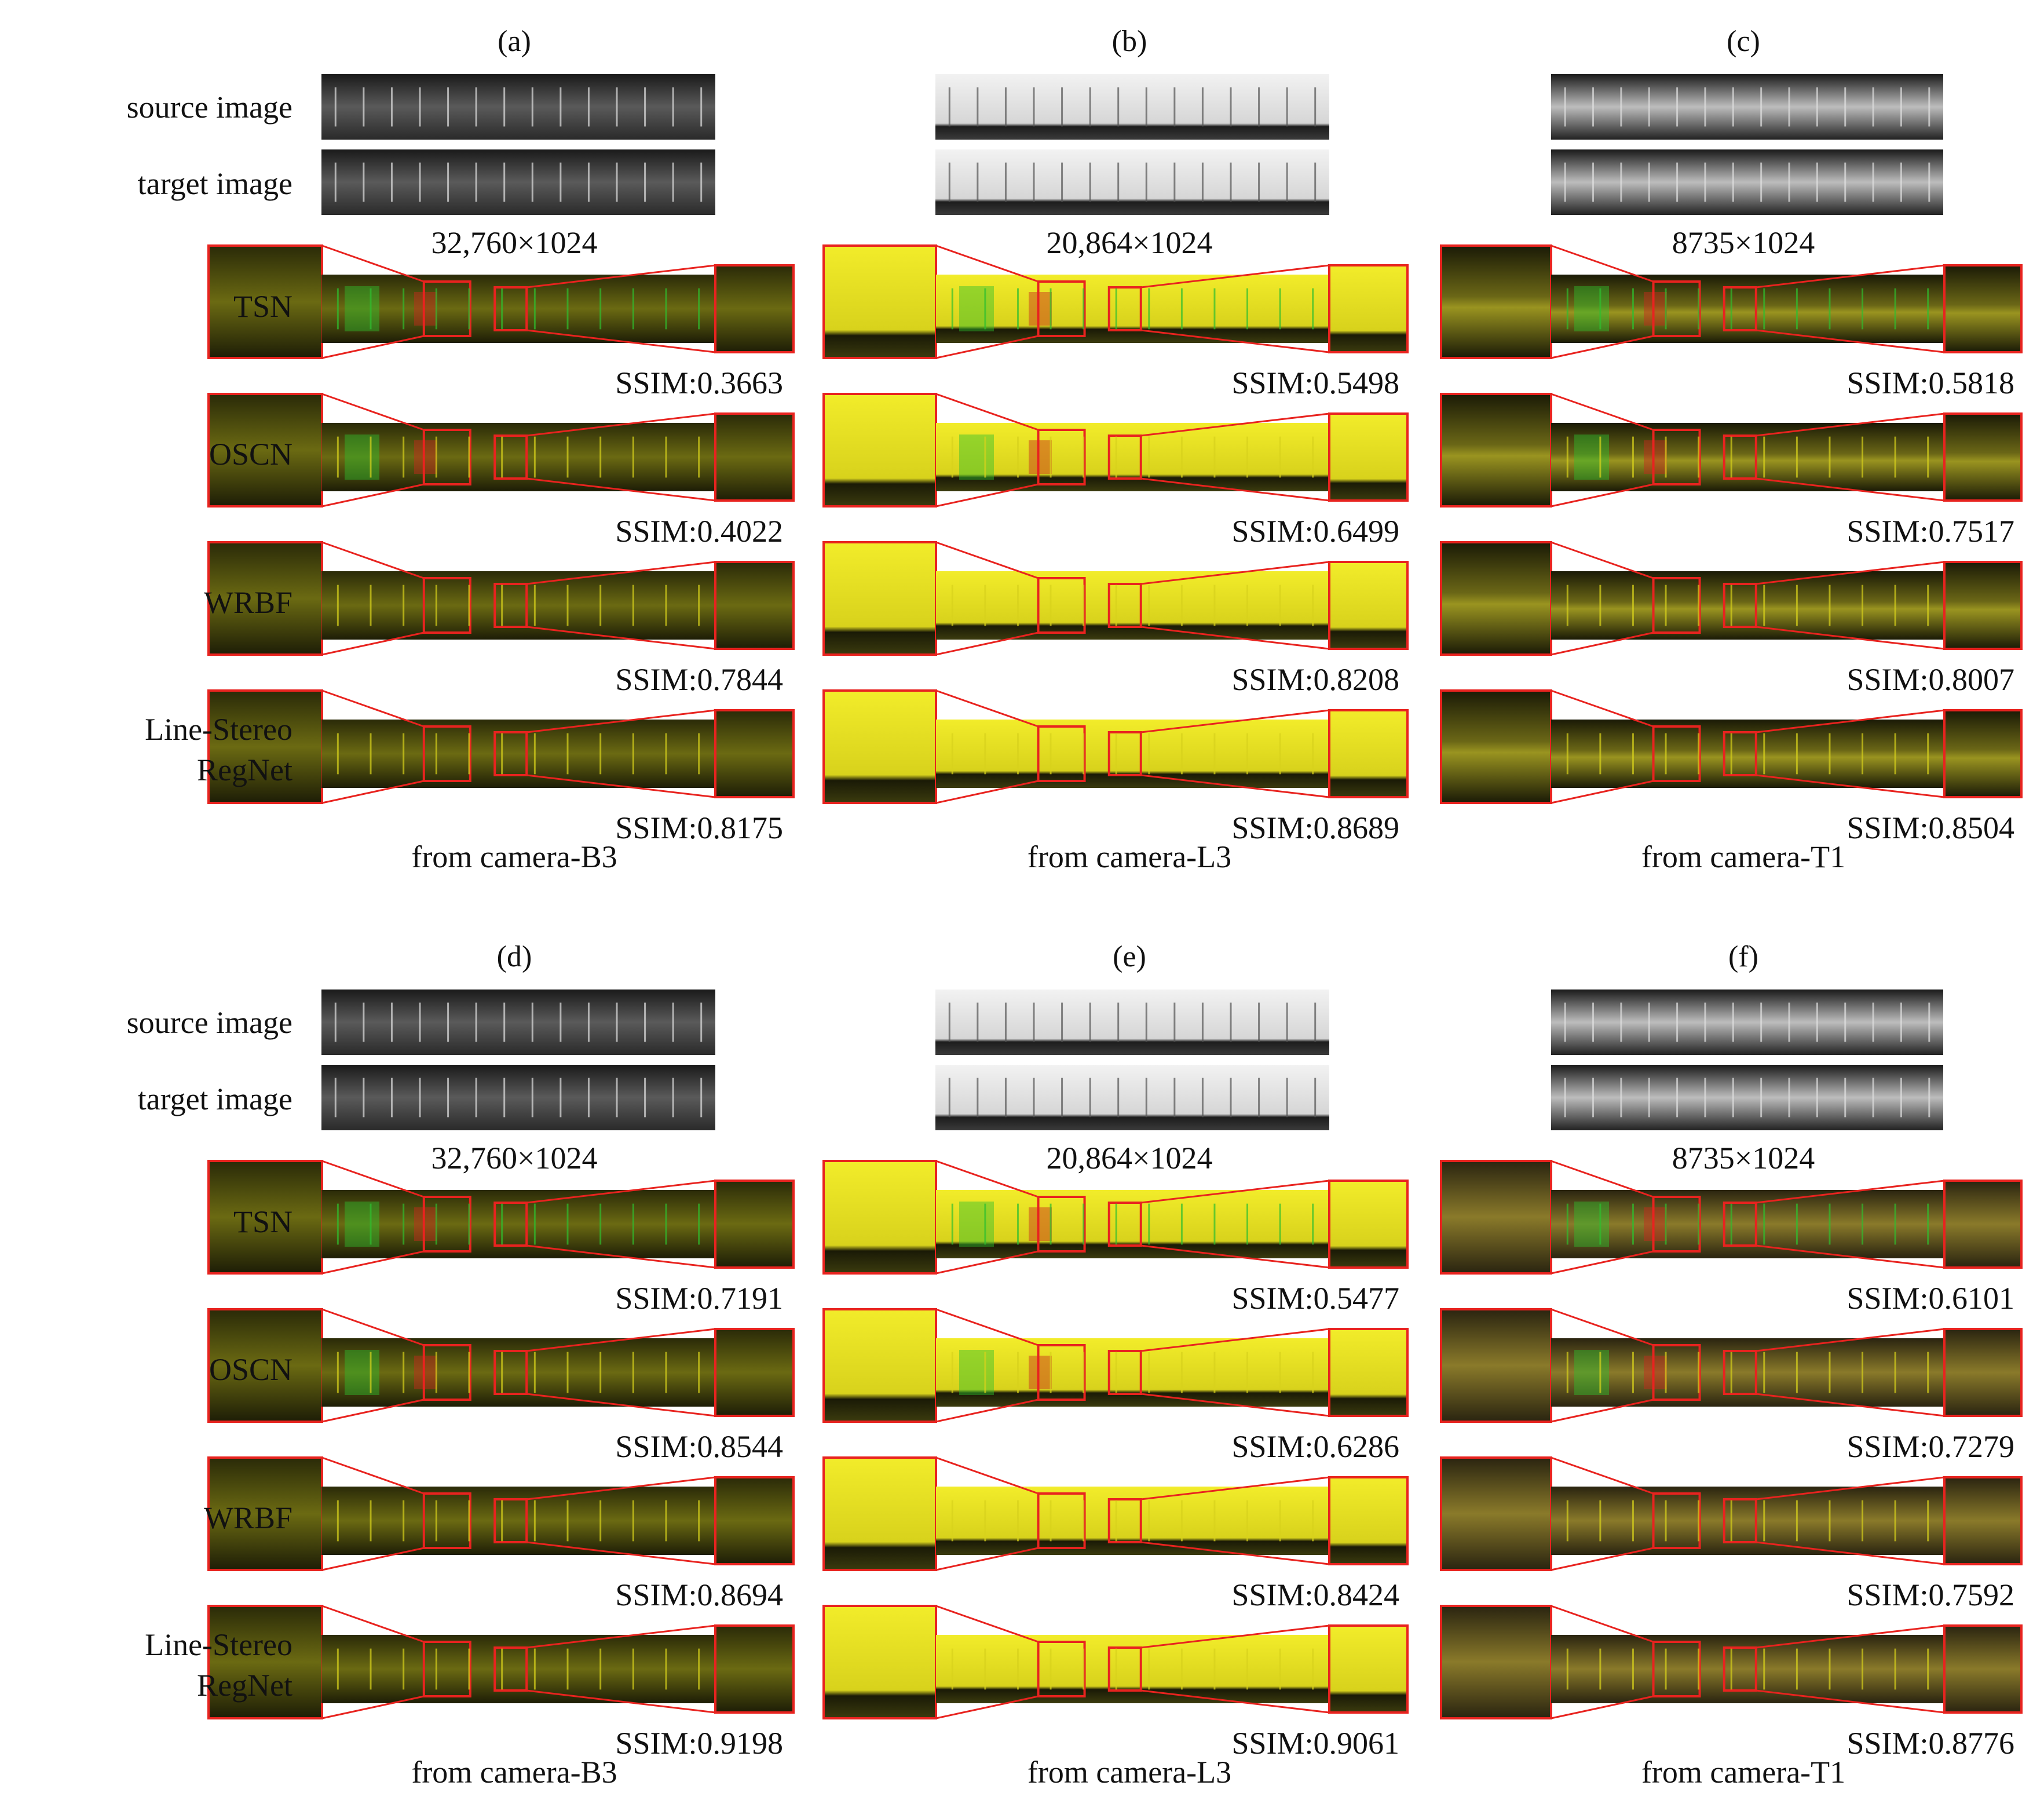  I want to click on panel-label: (e), so click(1129, 956).